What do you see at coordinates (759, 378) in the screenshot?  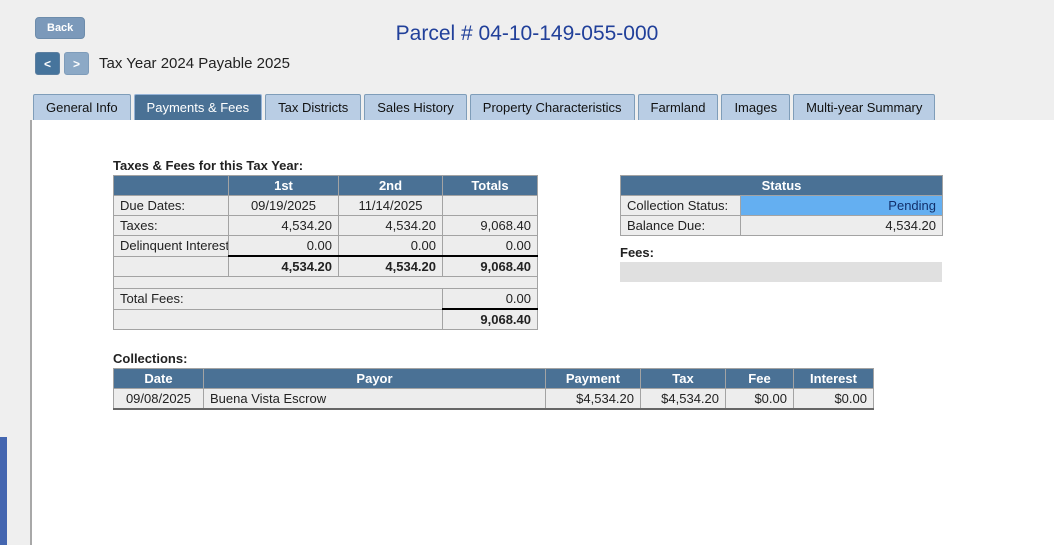 I see `column-header-fee: Fee` at bounding box center [759, 378].